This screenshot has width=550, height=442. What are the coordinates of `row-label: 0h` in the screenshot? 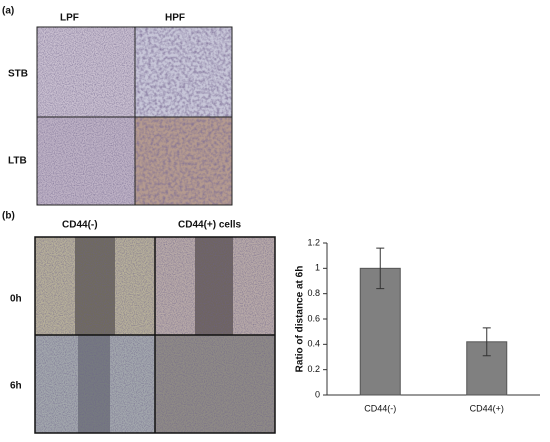 It's located at (16, 299).